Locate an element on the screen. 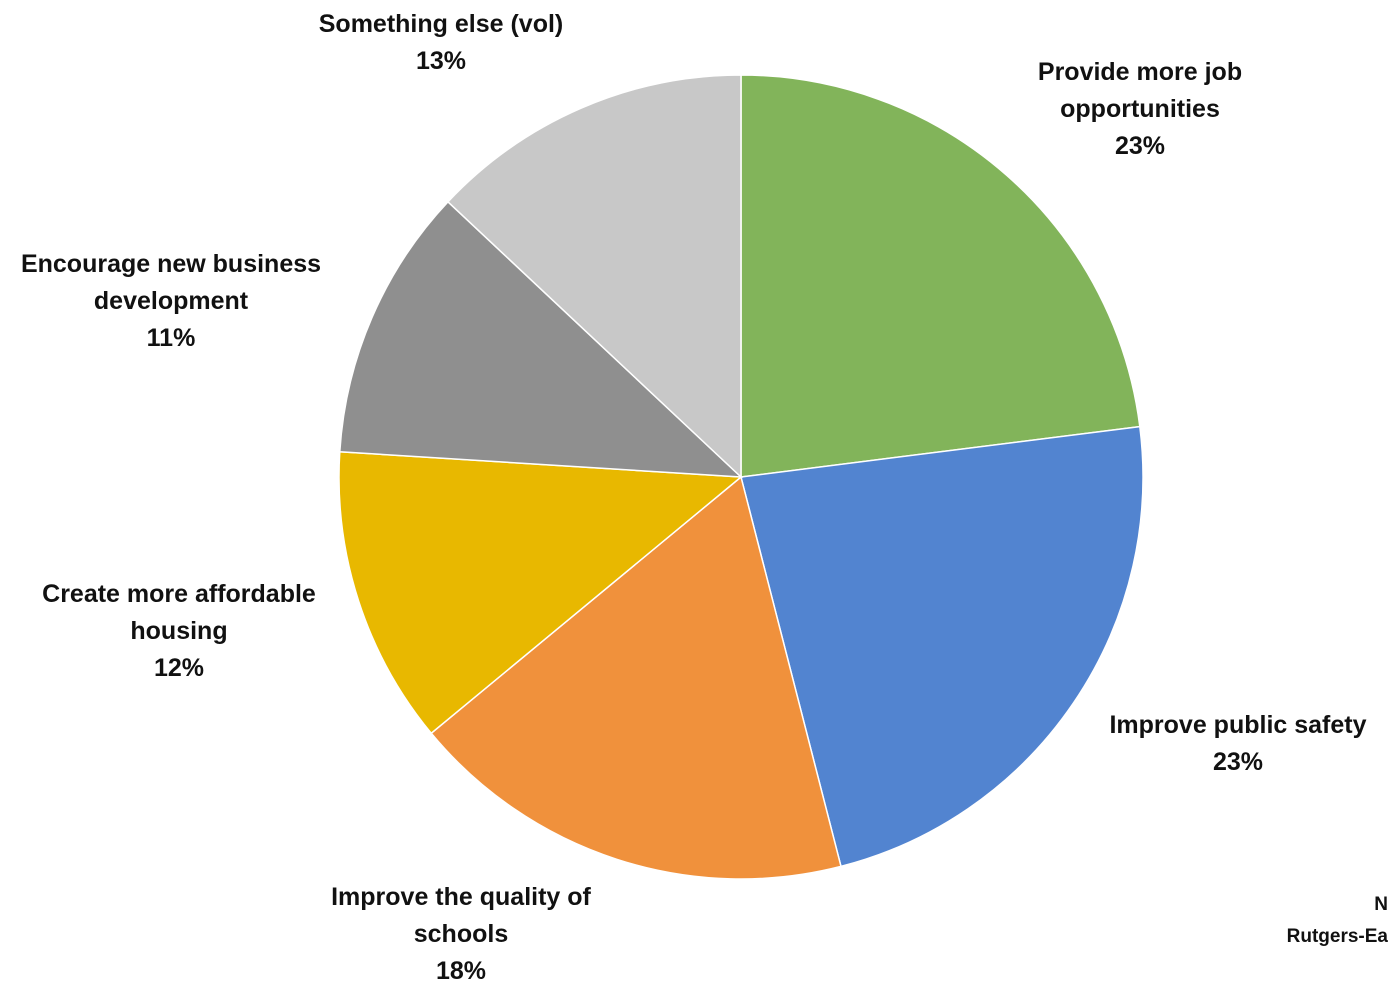 This screenshot has height=982, width=1388. slice-value-label: 11% is located at coordinates (171, 338).